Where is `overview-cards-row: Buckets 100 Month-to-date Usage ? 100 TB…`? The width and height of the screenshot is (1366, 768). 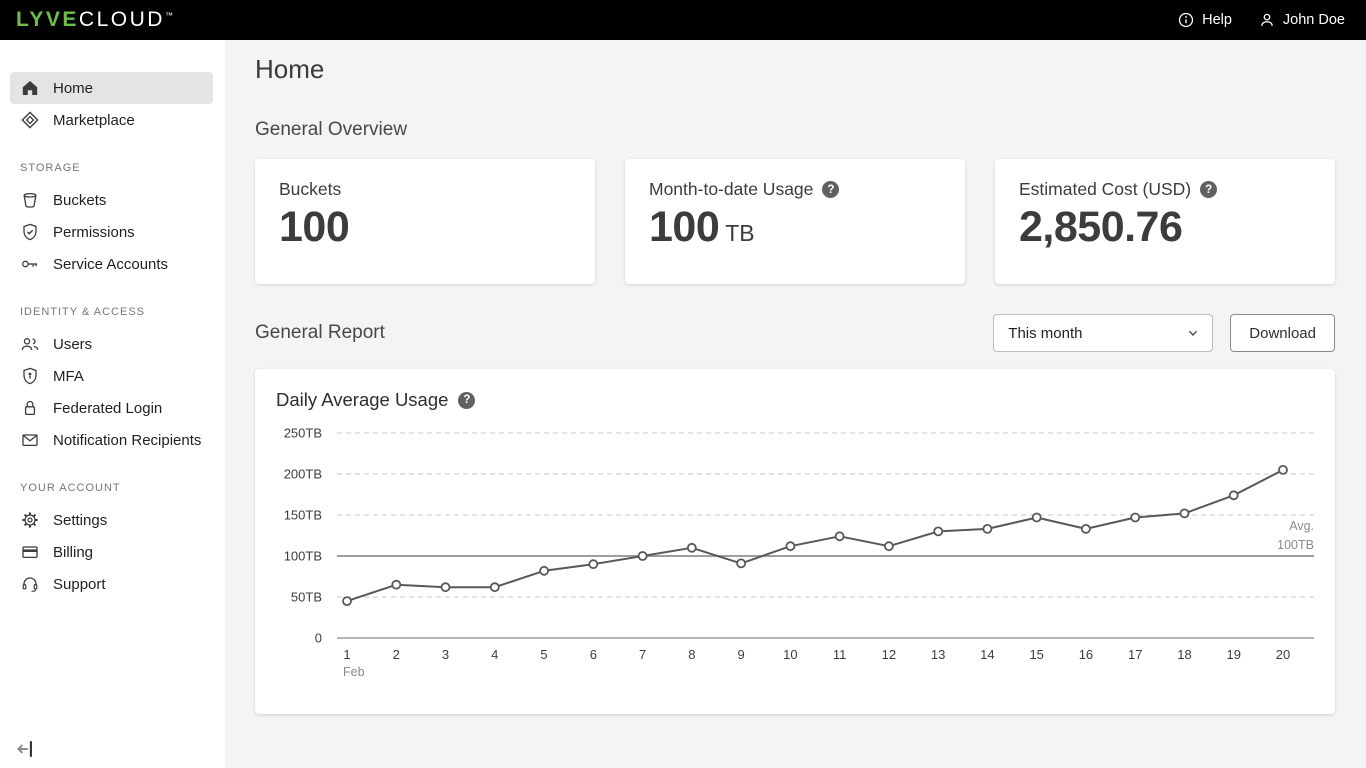
overview-cards-row: Buckets 100 Month-to-date Usage ? 100 TB… is located at coordinates (795, 221).